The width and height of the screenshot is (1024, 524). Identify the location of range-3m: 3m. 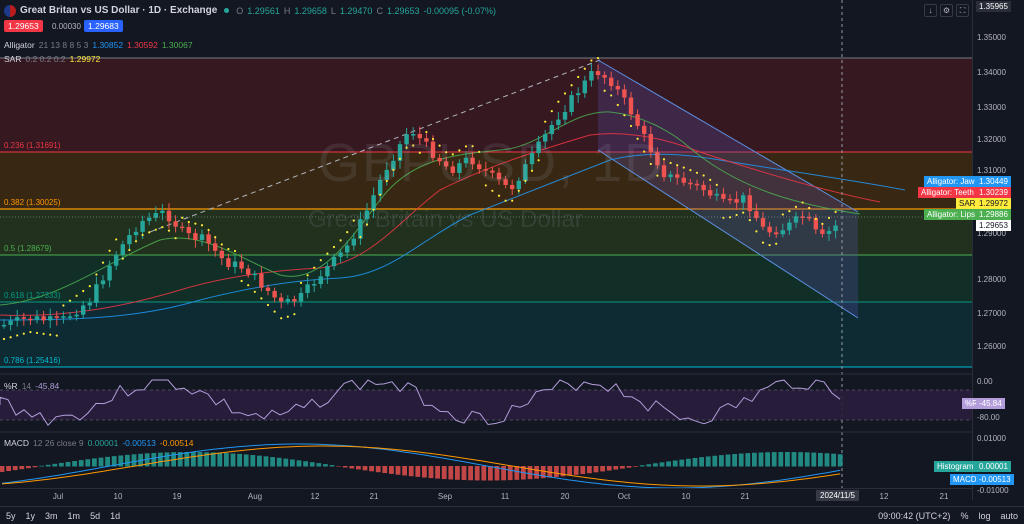
(51, 515).